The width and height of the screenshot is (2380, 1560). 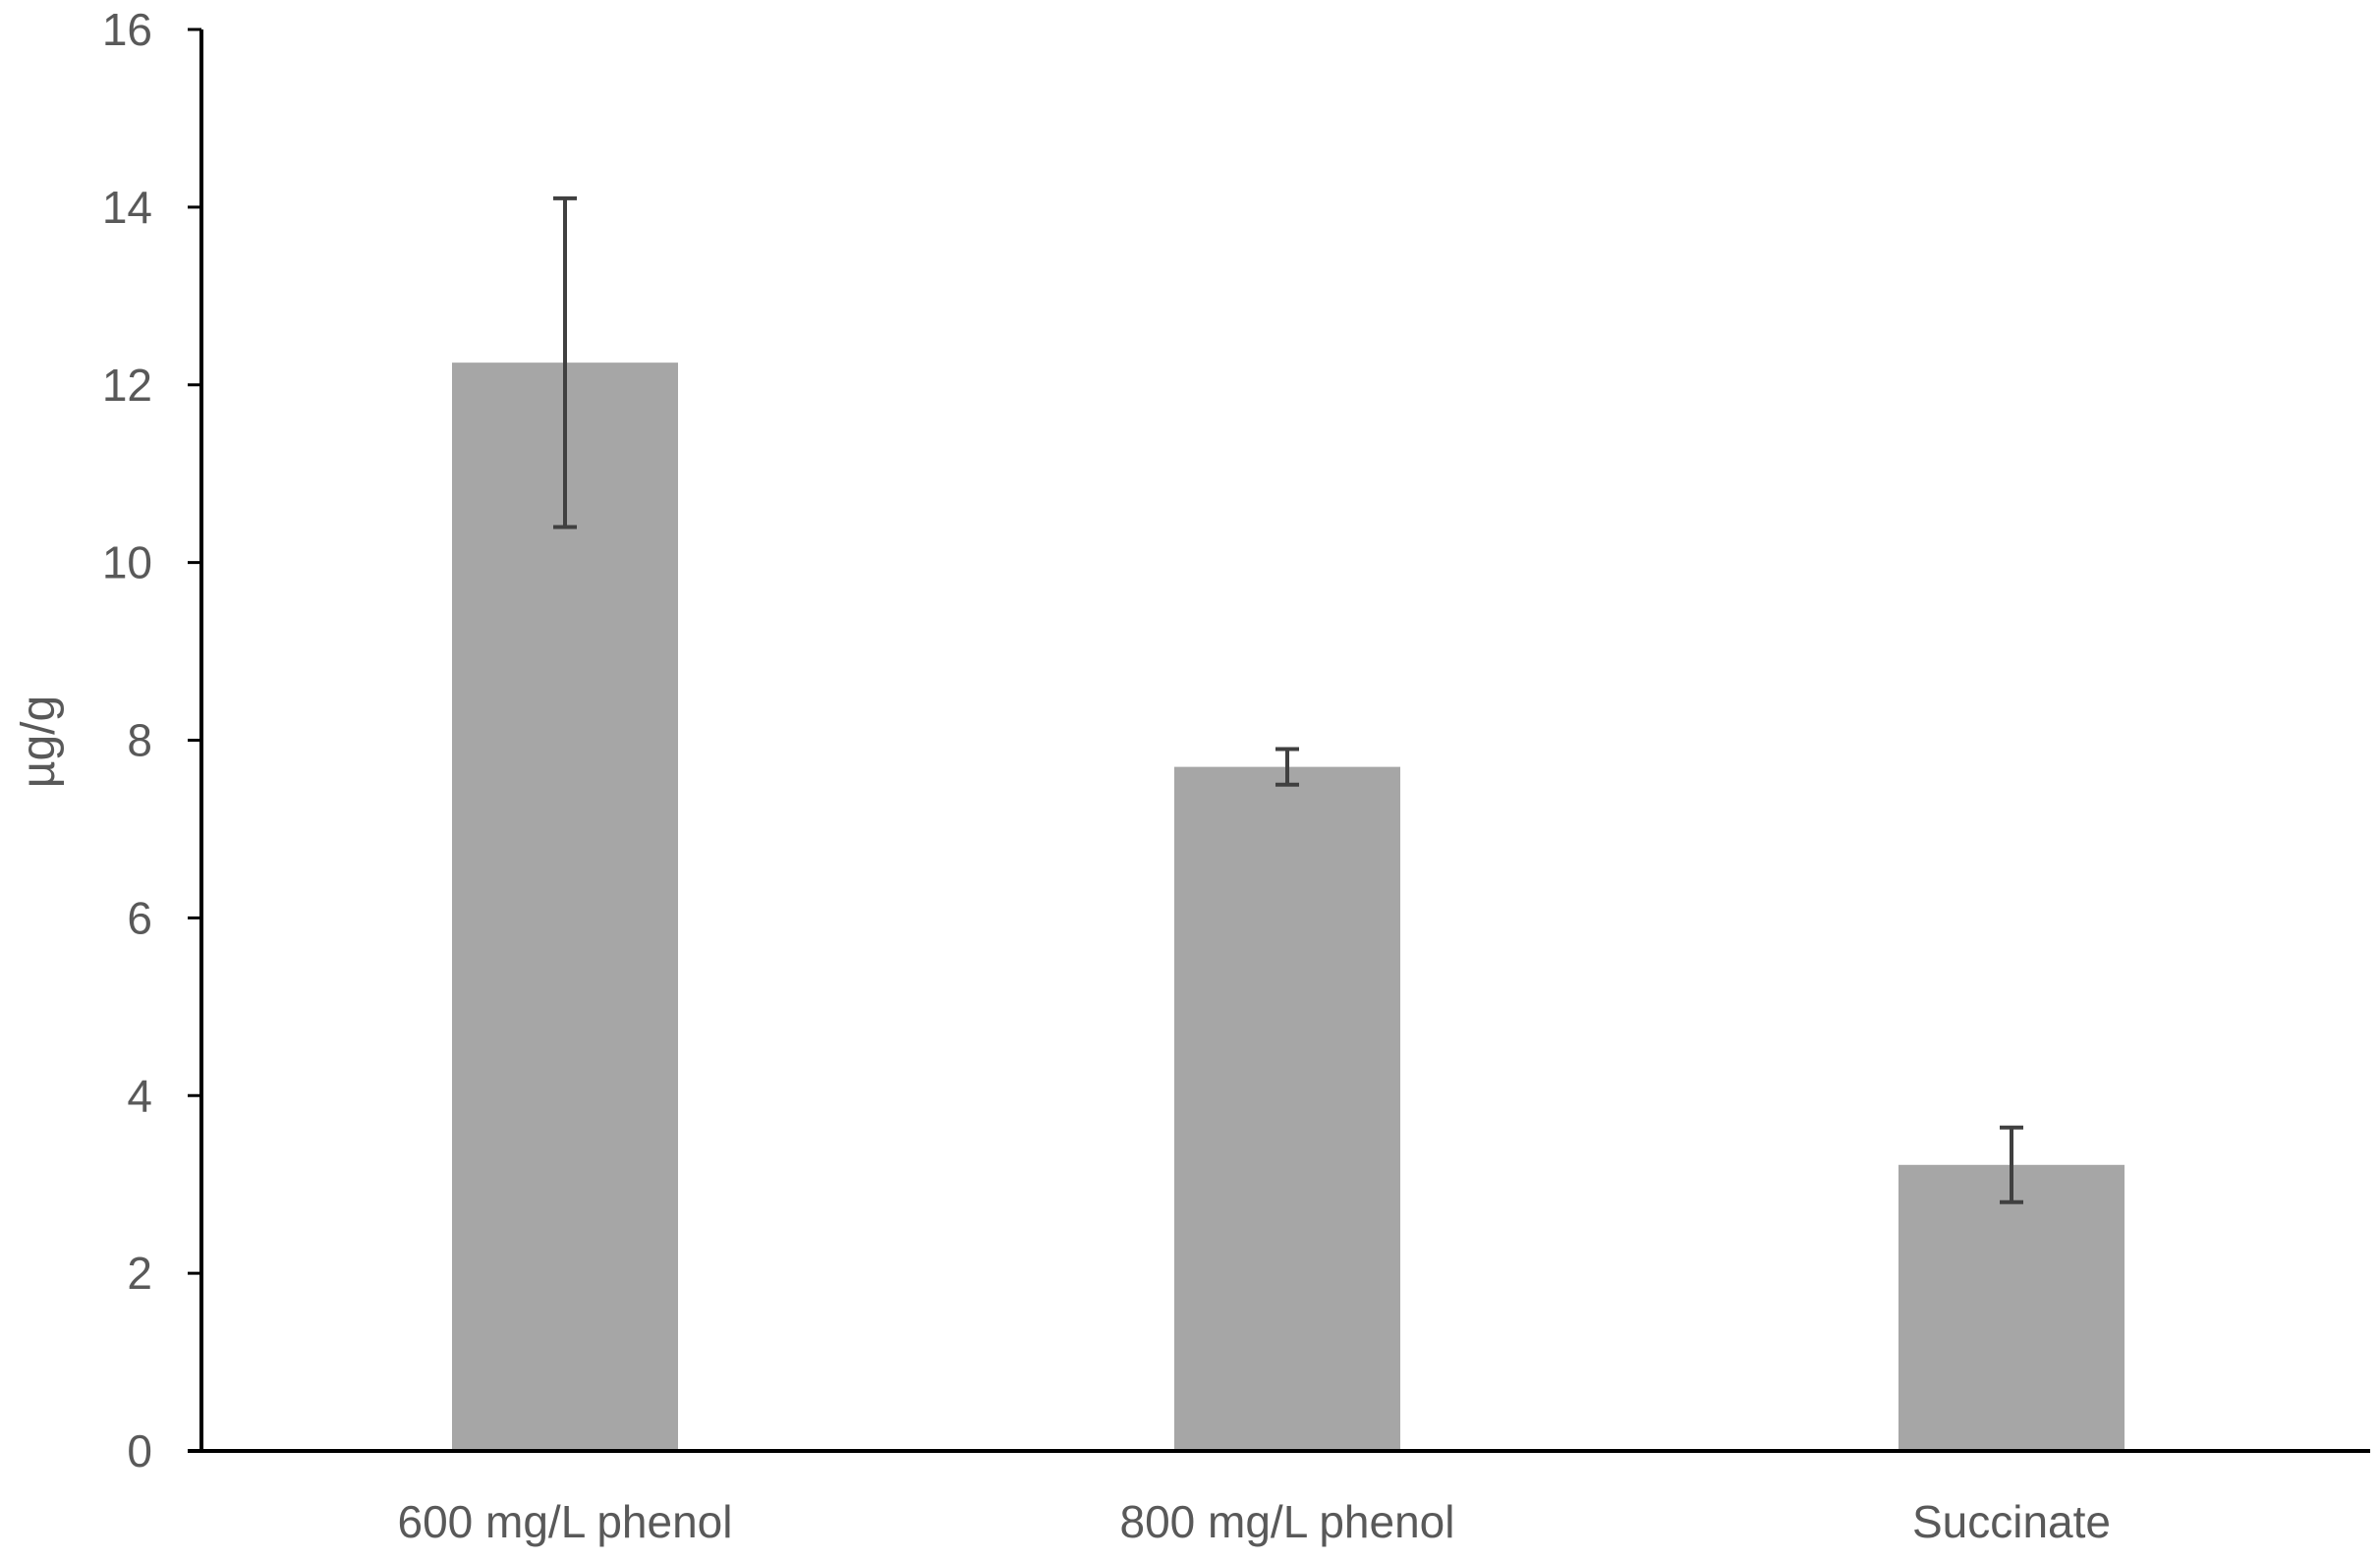 I want to click on y-tick-label: 8, so click(x=139, y=740).